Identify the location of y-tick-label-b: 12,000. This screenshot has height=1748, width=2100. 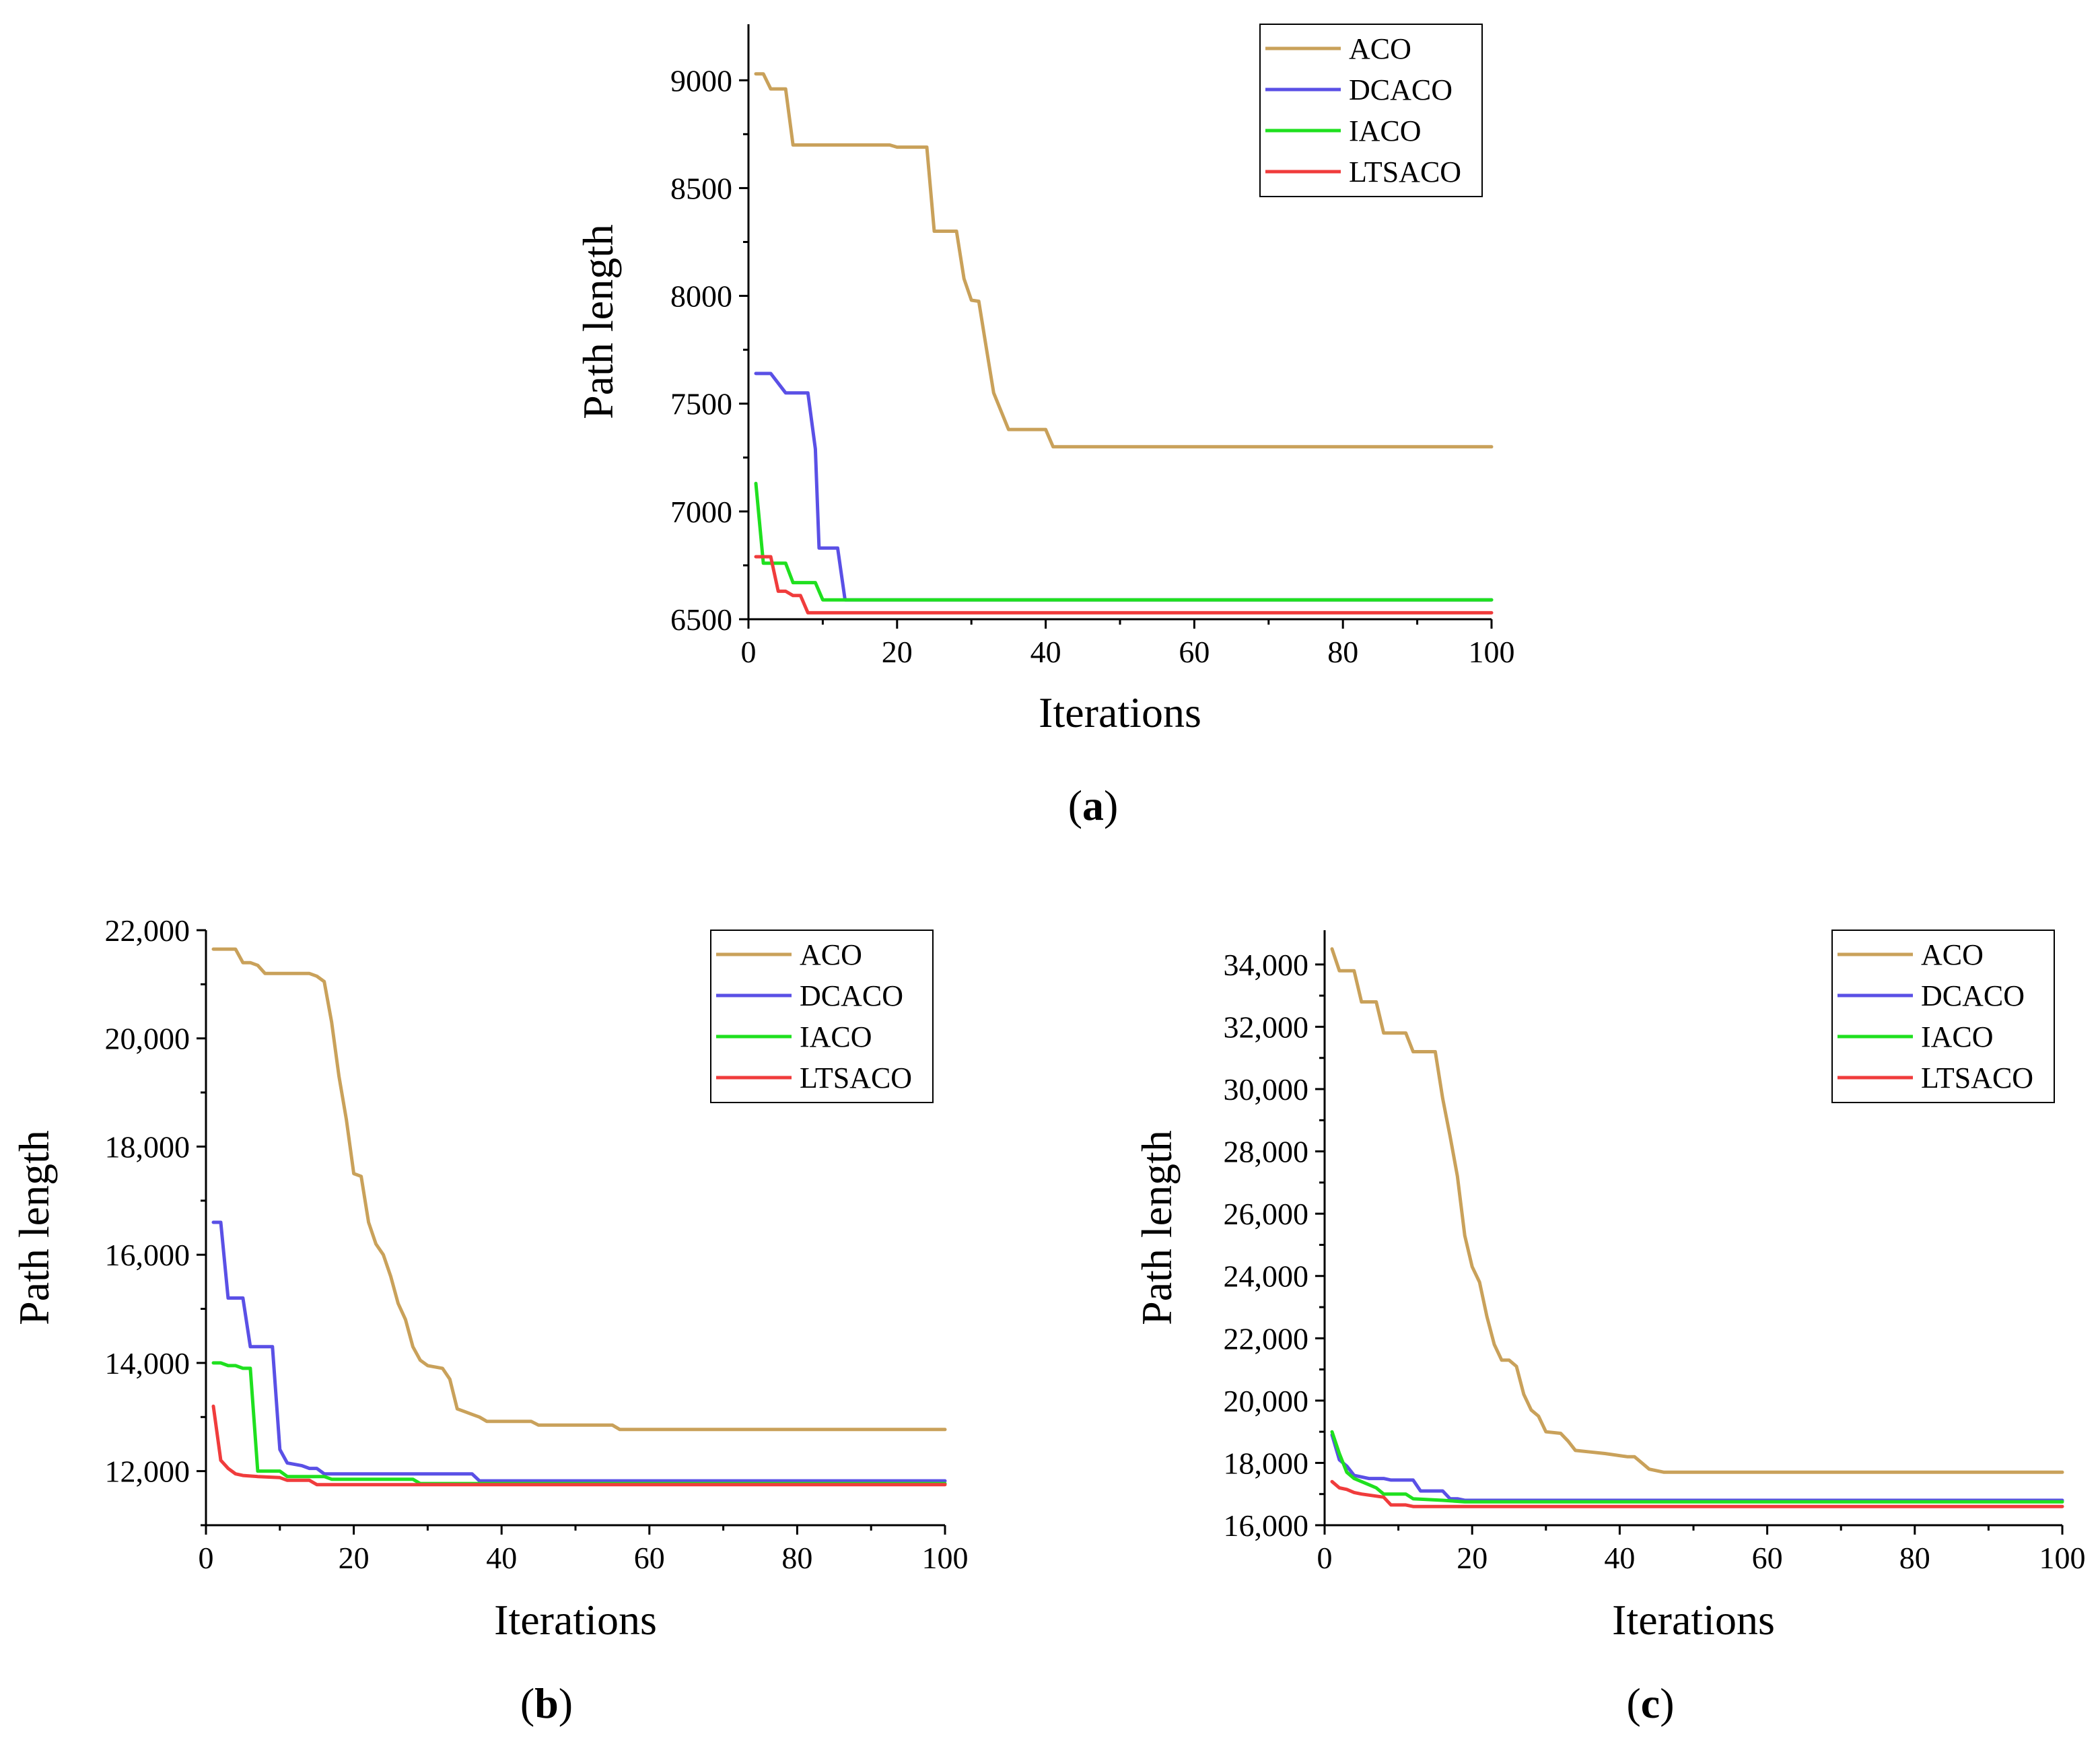
(147, 1472).